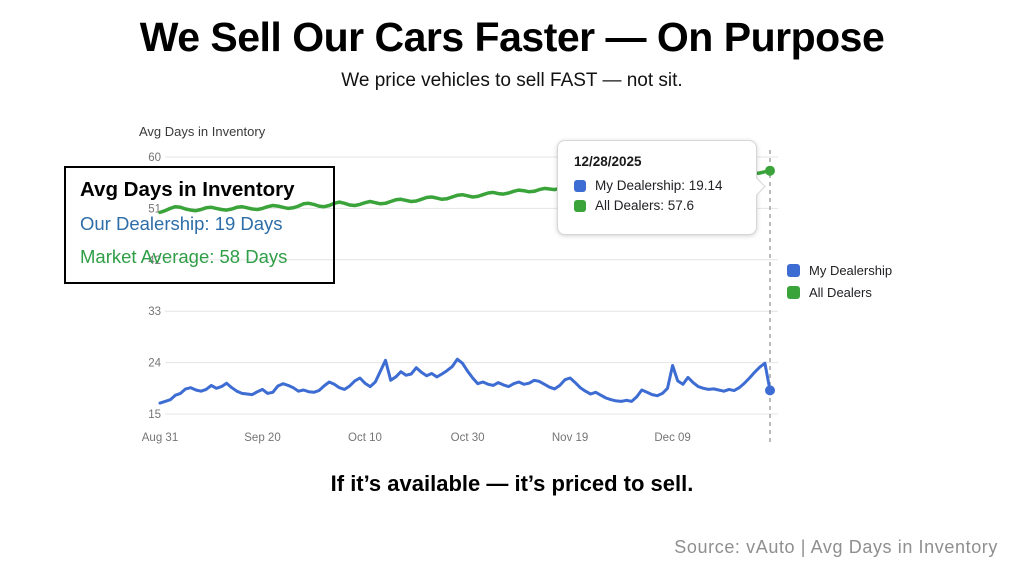 The width and height of the screenshot is (1024, 576). Describe the element at coordinates (154, 209) in the screenshot. I see `y-axis-label: 51` at that location.